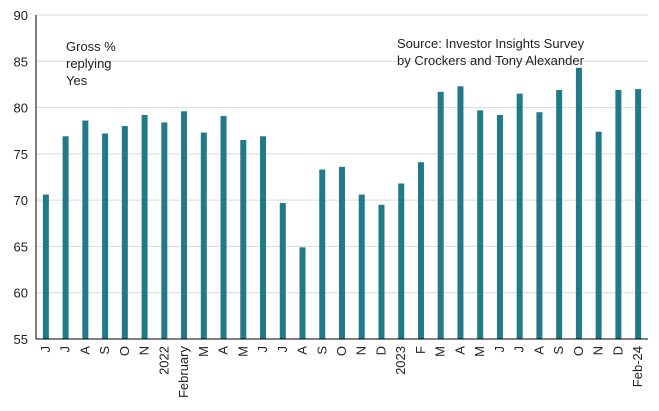 The height and width of the screenshot is (411, 659). What do you see at coordinates (183, 372) in the screenshot?
I see `x-tick-label: February` at bounding box center [183, 372].